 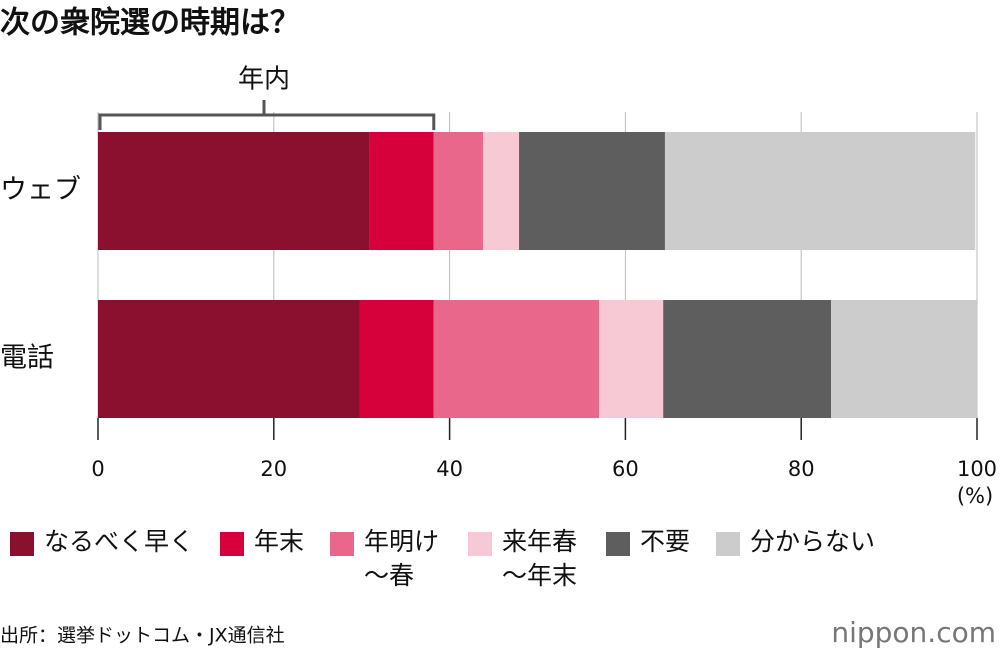 What do you see at coordinates (913, 632) in the screenshot?
I see `logo: nippon.com` at bounding box center [913, 632].